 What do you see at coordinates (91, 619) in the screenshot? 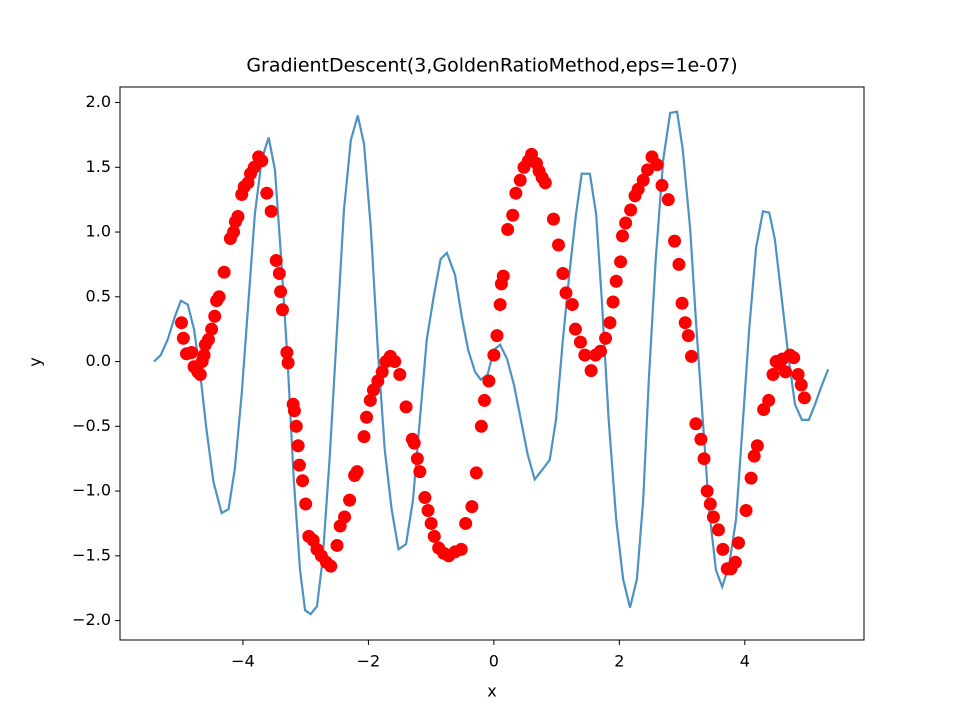
I see `y-tick-label: −2.0` at bounding box center [91, 619].